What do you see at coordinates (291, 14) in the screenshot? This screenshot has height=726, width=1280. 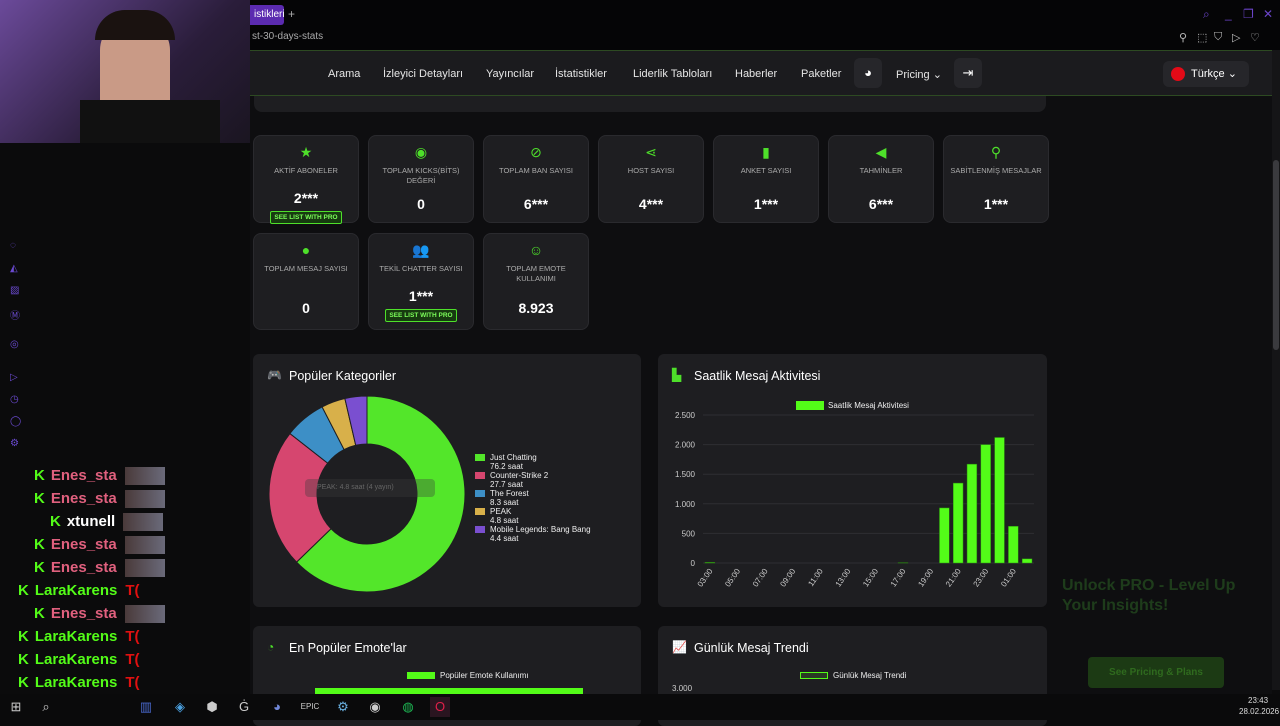 I see `new-tab-icon: +` at bounding box center [291, 14].